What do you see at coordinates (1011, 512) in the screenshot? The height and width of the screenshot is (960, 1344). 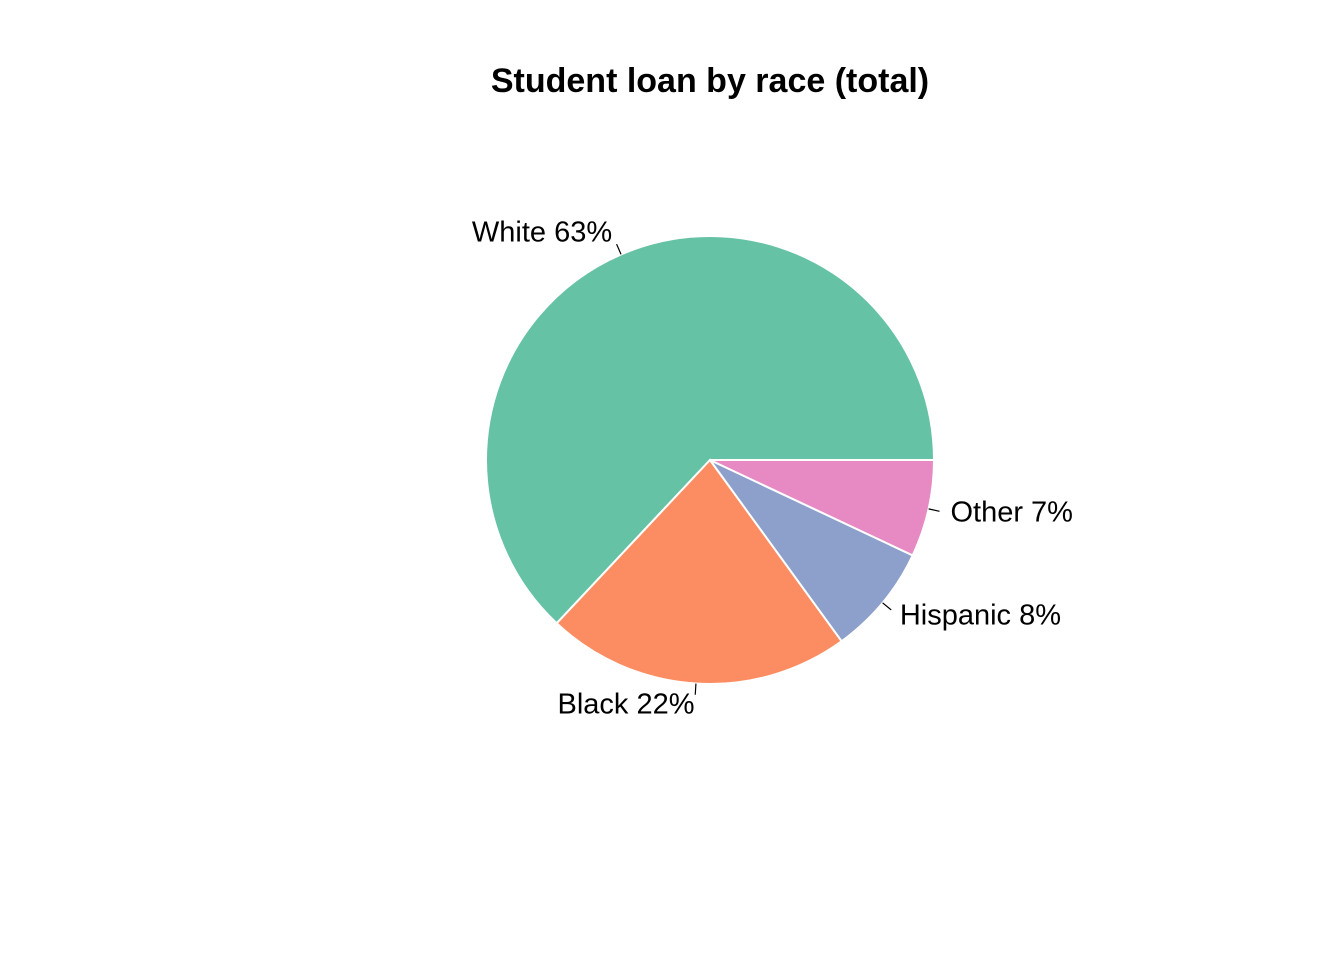 I see `slice-label-other: Other 7%` at bounding box center [1011, 512].